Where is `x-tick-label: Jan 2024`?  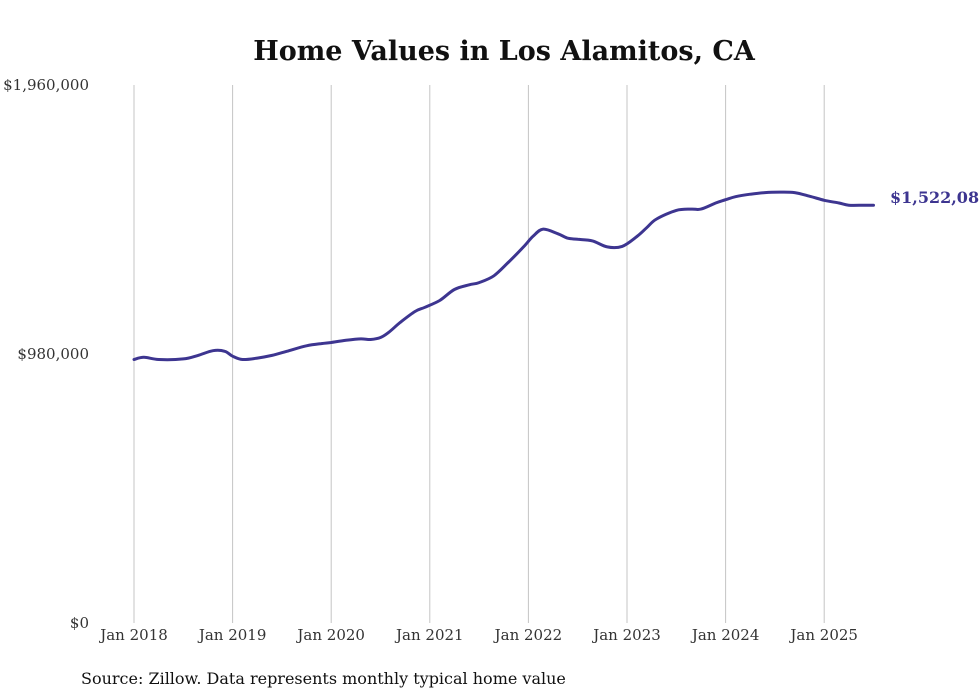 x-tick-label: Jan 2024 is located at coordinates (725, 635).